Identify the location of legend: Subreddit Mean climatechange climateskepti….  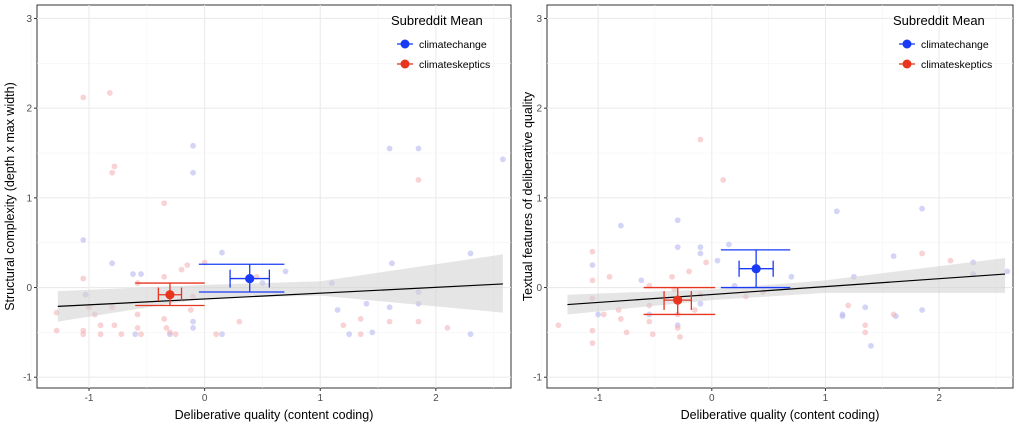
(942, 42).